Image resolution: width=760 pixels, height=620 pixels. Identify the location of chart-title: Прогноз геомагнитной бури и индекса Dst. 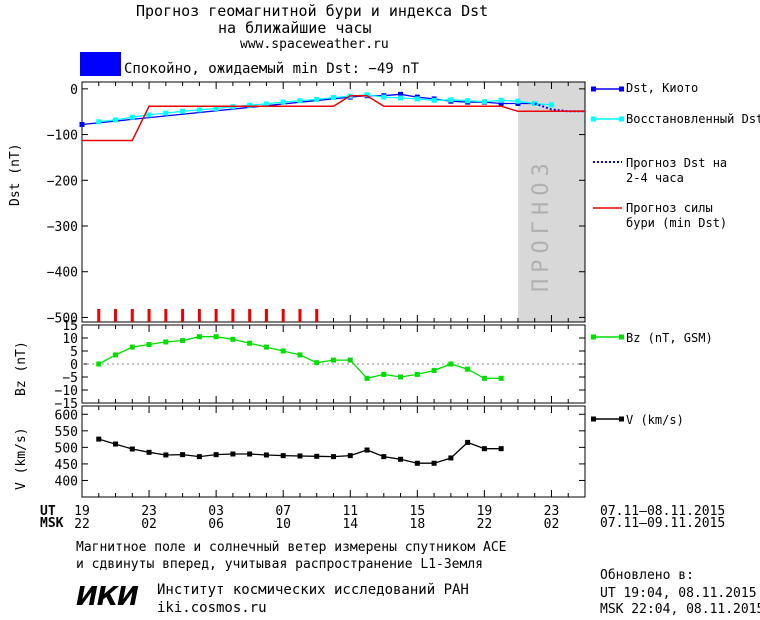
(312, 11).